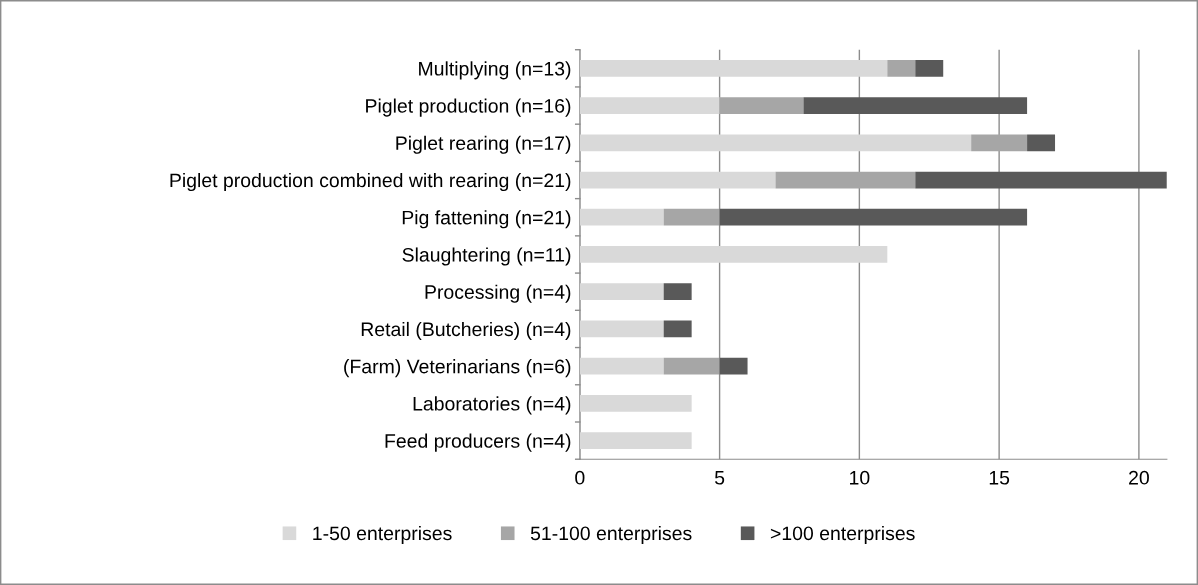 The height and width of the screenshot is (585, 1198). Describe the element at coordinates (382, 535) in the screenshot. I see `legend-label: 1-50 enterprises` at that location.